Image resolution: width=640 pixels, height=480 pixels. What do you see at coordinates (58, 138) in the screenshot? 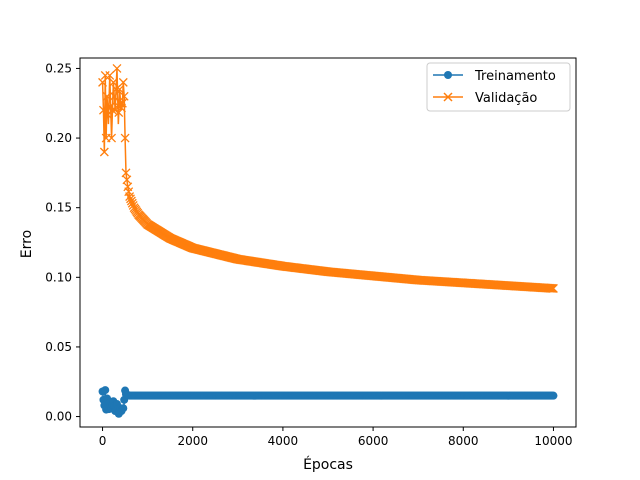
I see `y-tick-label: 0.20` at bounding box center [58, 138].